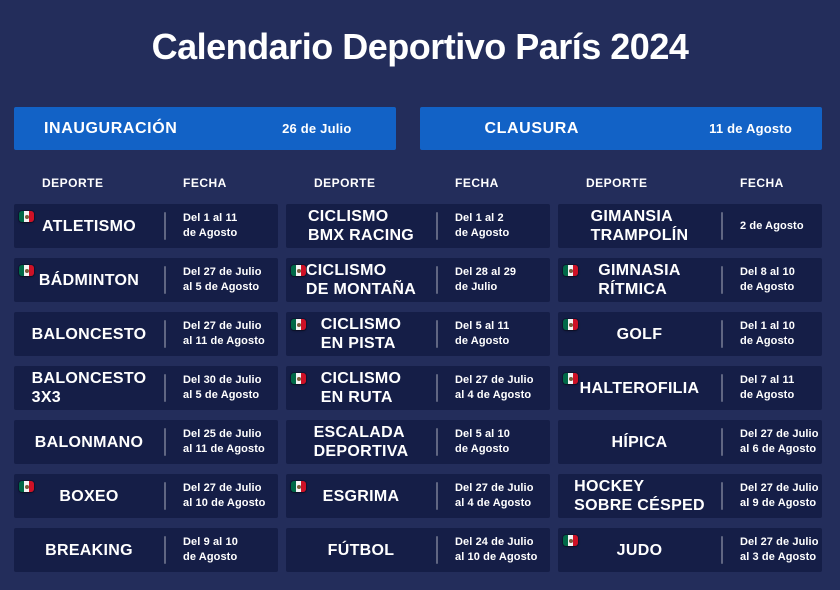  I want to click on sport-row: BÁDMINTON Del 27 de Julio al 5 de Agosto, so click(146, 280).